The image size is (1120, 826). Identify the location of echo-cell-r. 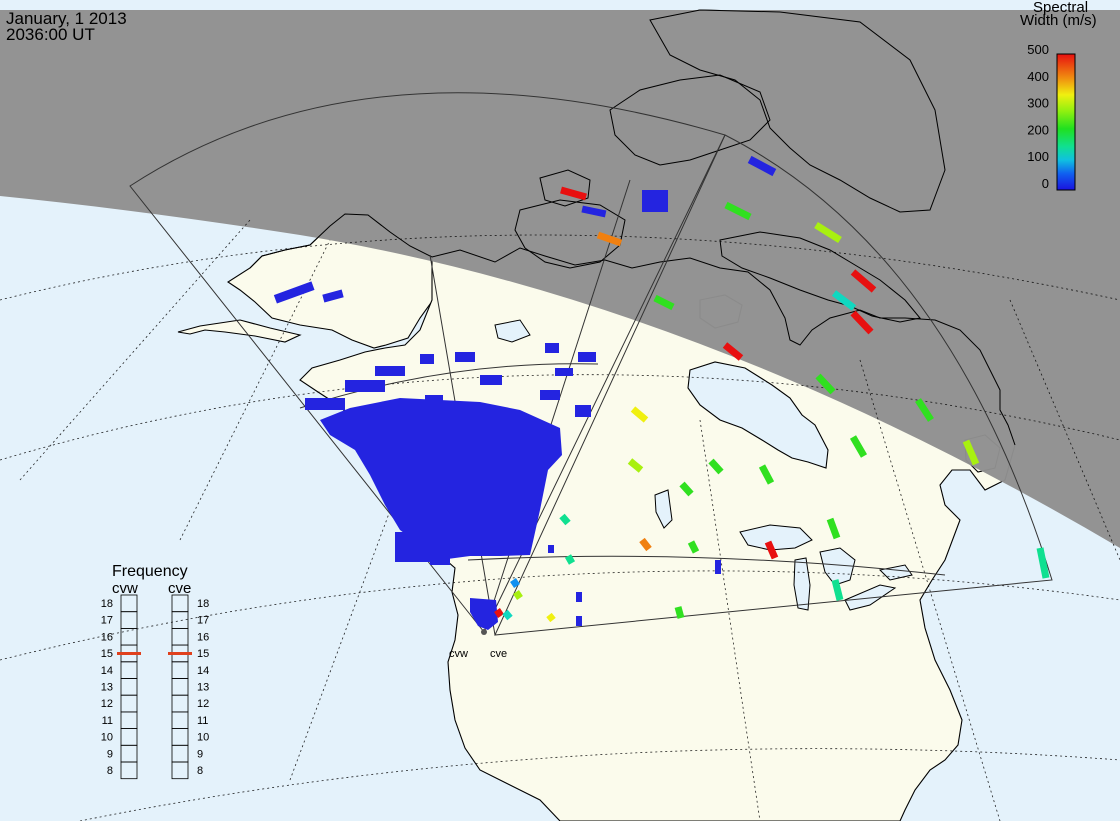
(718, 567).